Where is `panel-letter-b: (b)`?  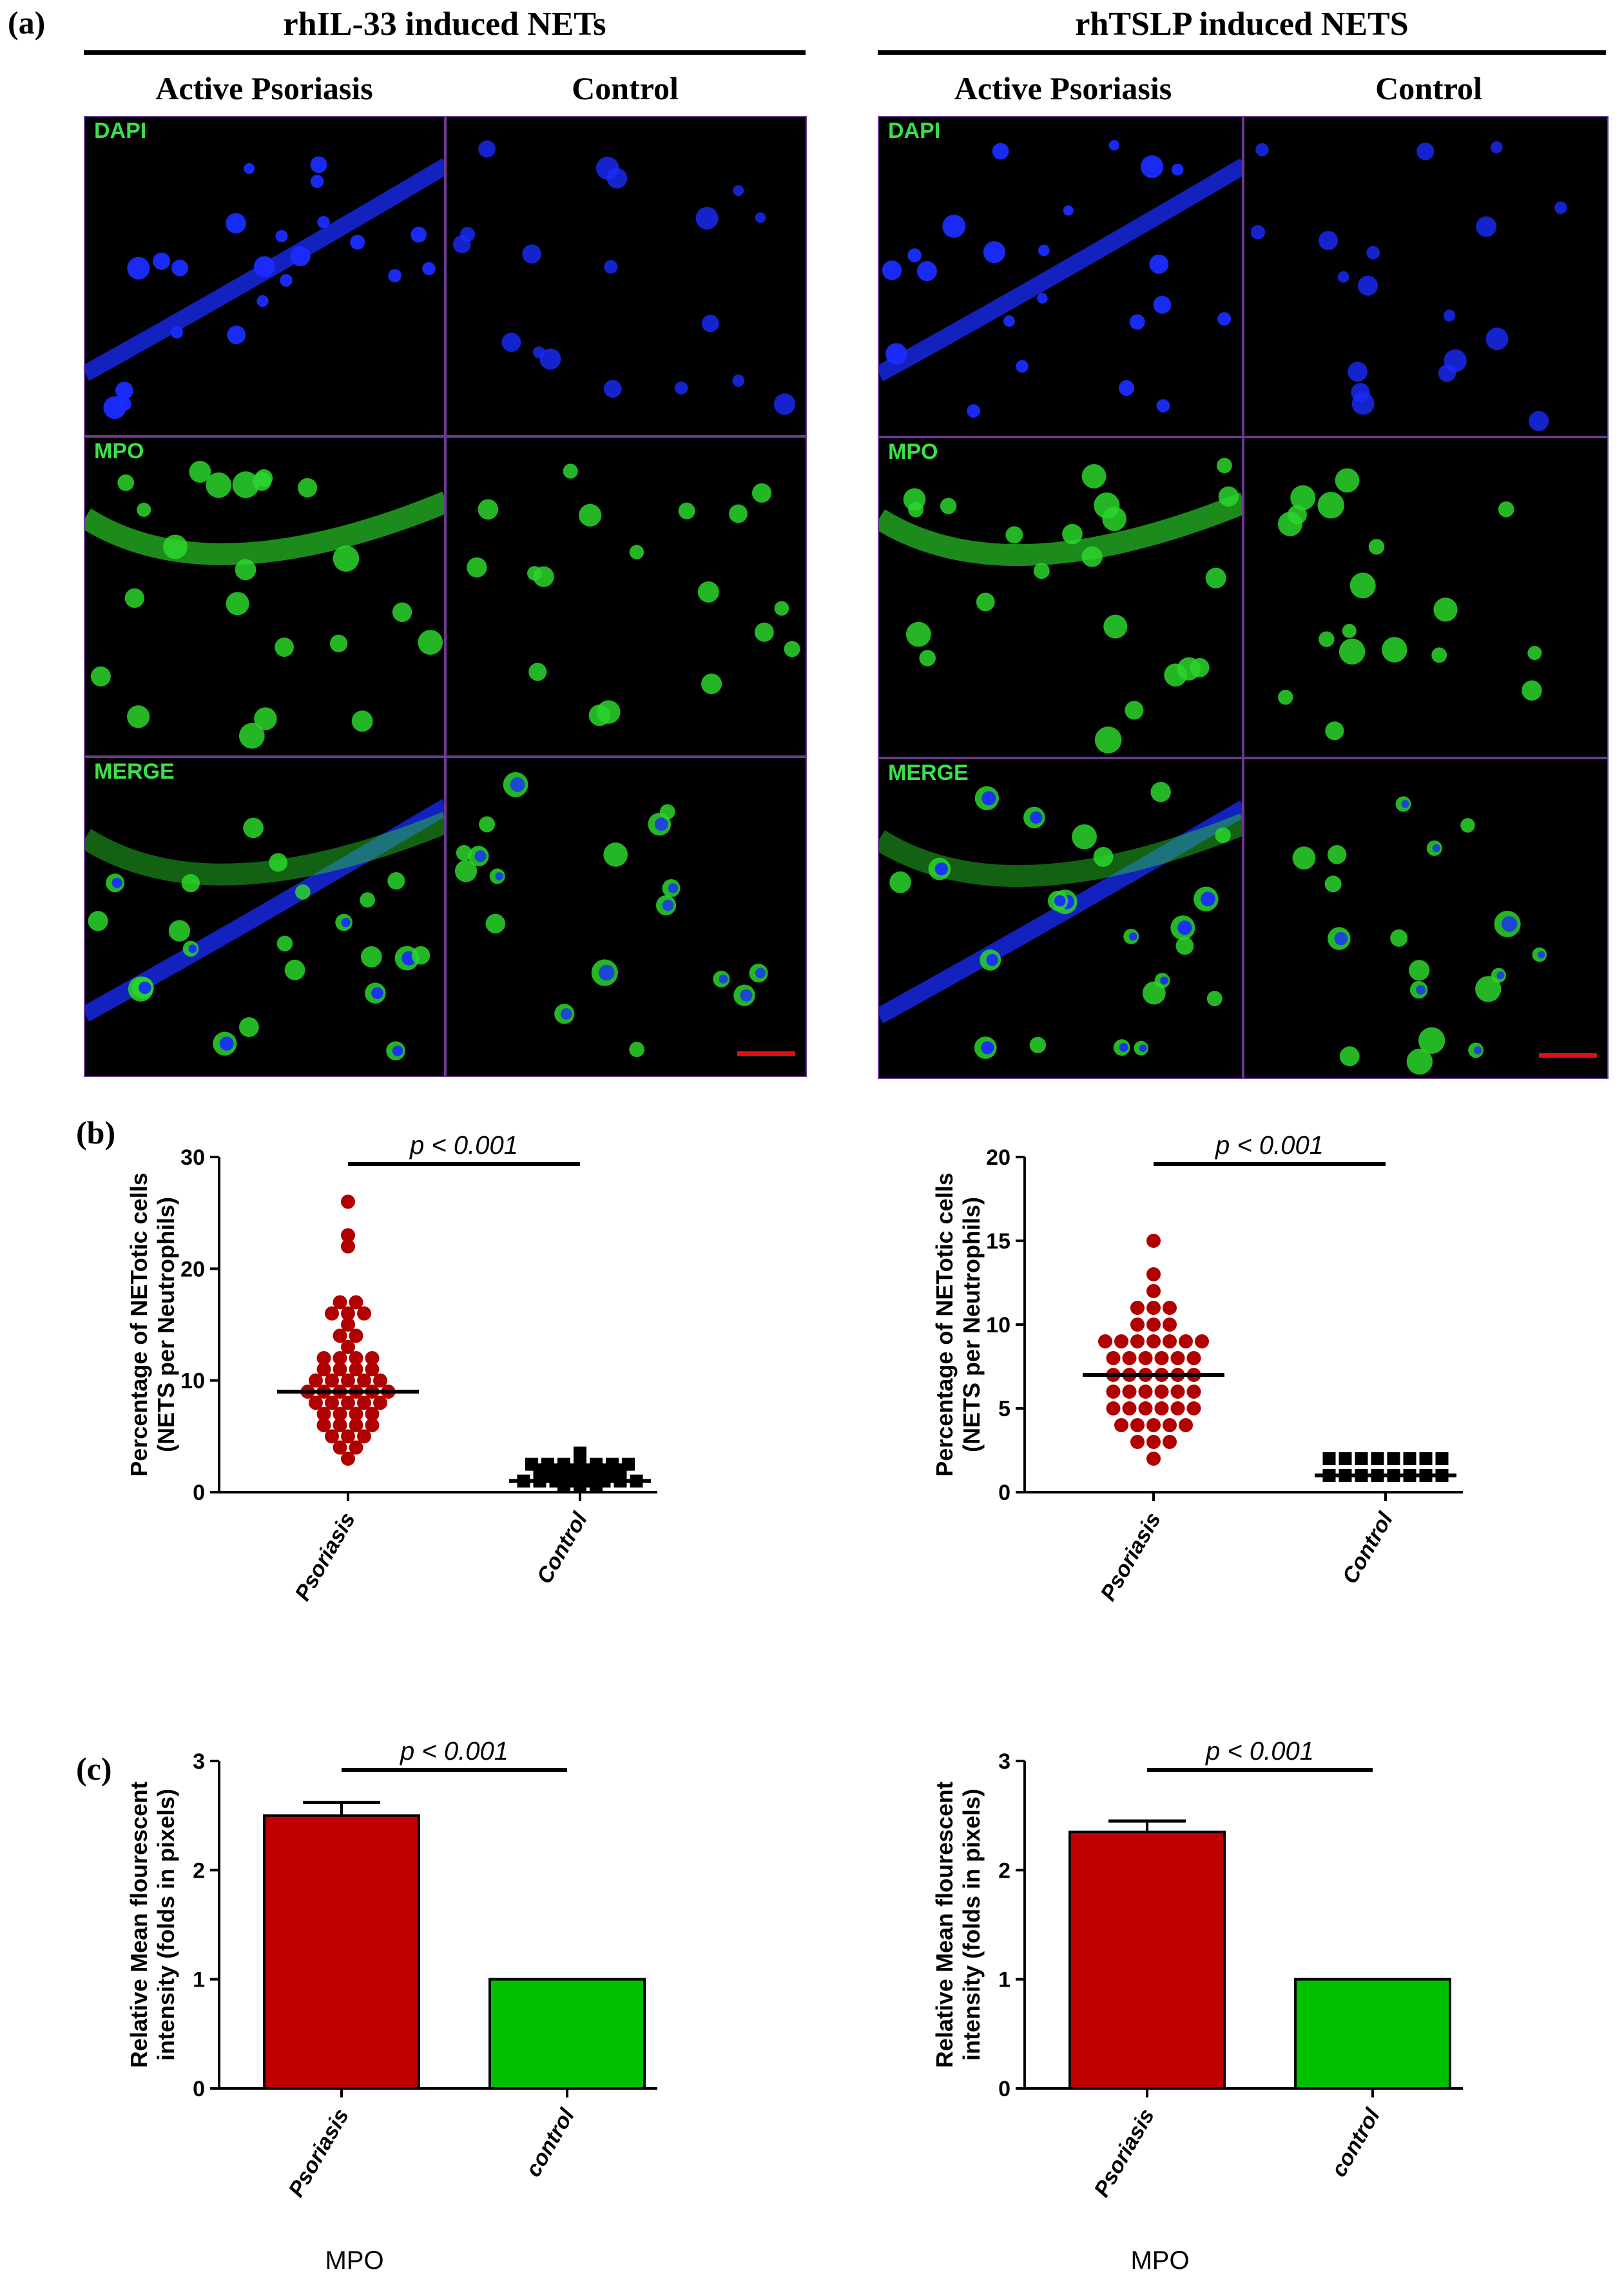 panel-letter-b: (b) is located at coordinates (96, 1132).